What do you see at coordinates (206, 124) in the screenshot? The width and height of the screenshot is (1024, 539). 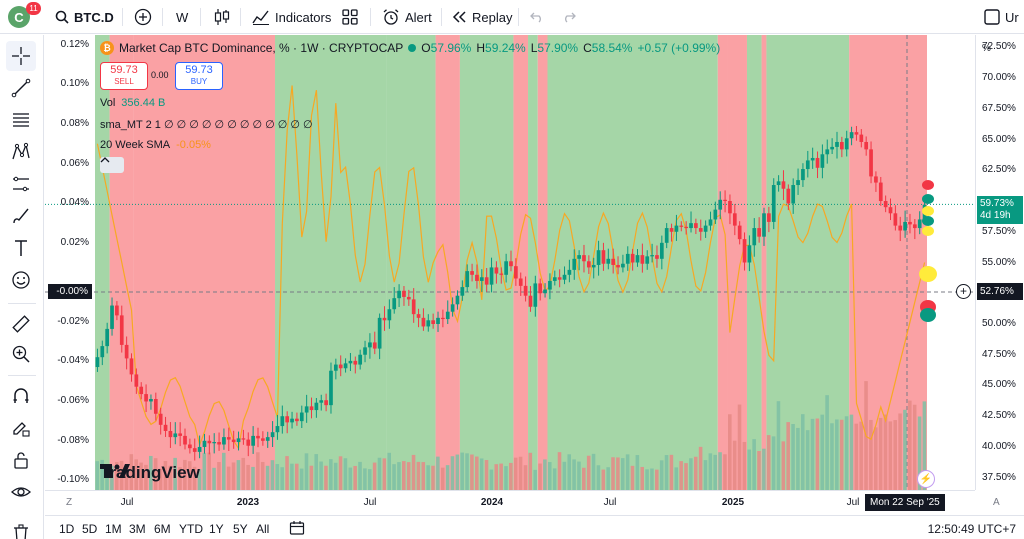 I see `sma-mt-legend: sma_MT 2 1 ∅ ∅ ∅ ∅ ∅ ∅ ∅ ∅ ∅ ∅ ∅ ∅` at bounding box center [206, 124].